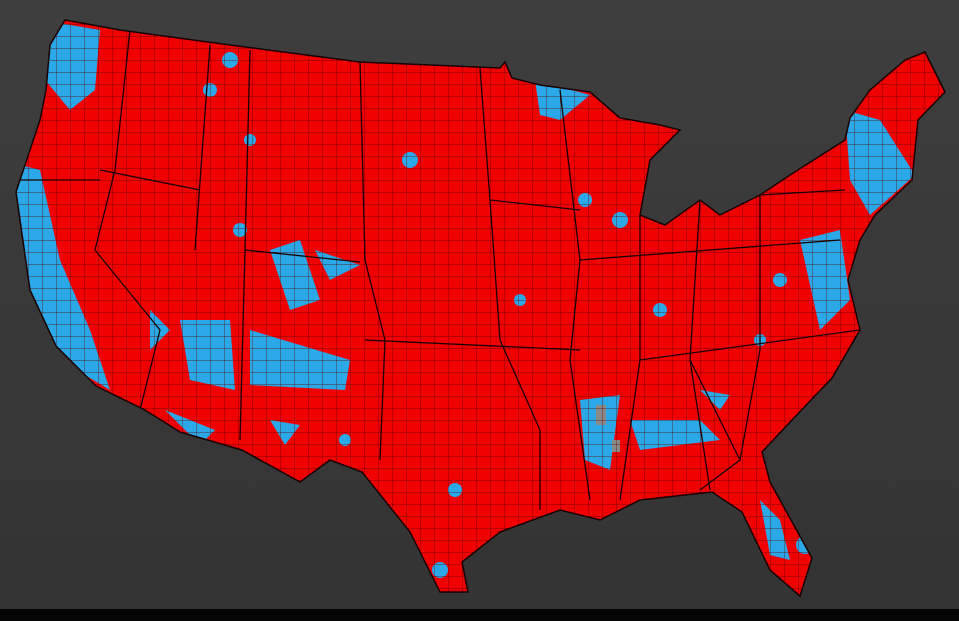 The width and height of the screenshot is (959, 621). What do you see at coordinates (479, 615) in the screenshot?
I see `bottom-strip` at bounding box center [479, 615].